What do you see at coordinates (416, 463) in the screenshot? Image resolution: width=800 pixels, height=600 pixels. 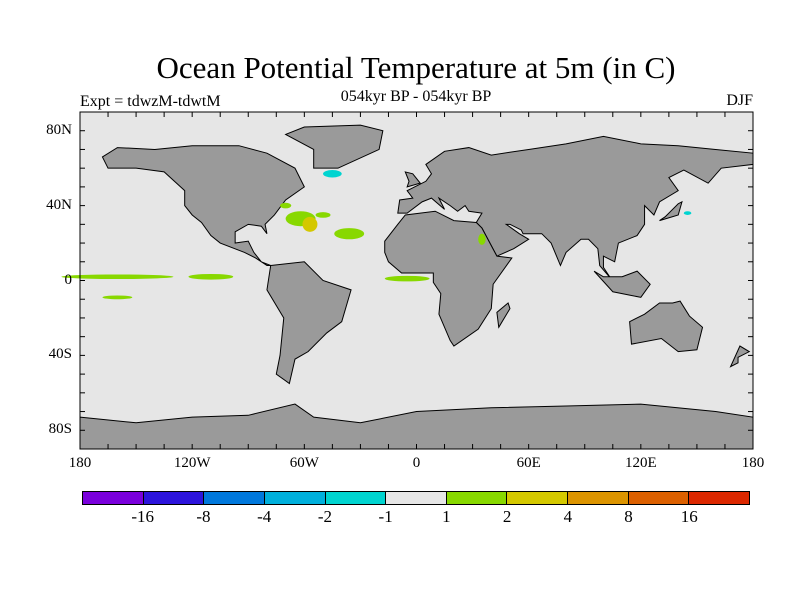 I see `lon-label: 0` at bounding box center [416, 463].